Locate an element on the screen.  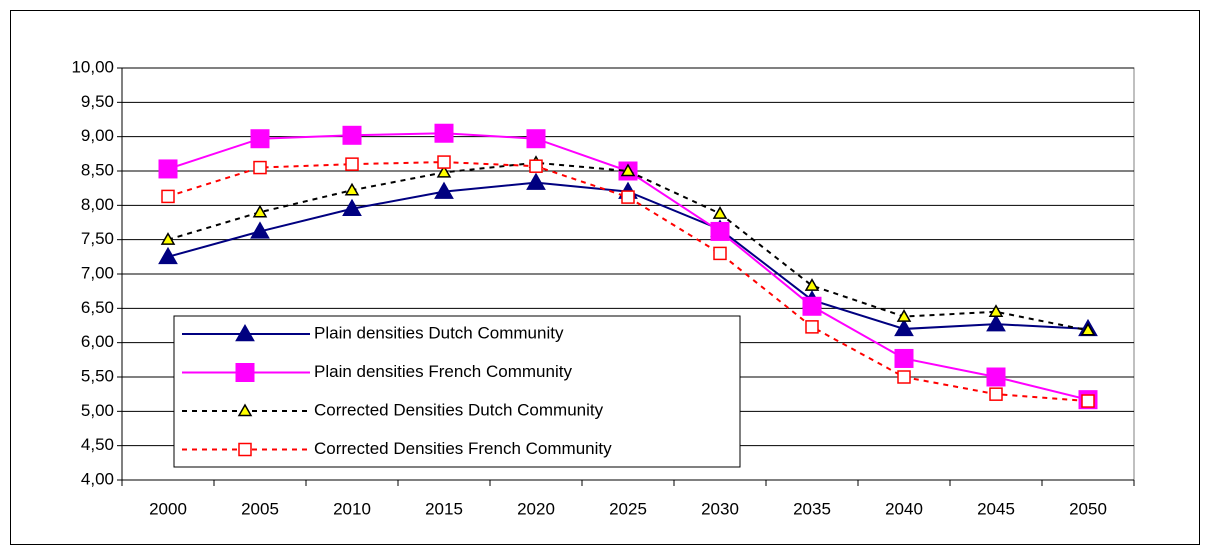
y-tick-label: 10,00 is located at coordinates (92, 66).